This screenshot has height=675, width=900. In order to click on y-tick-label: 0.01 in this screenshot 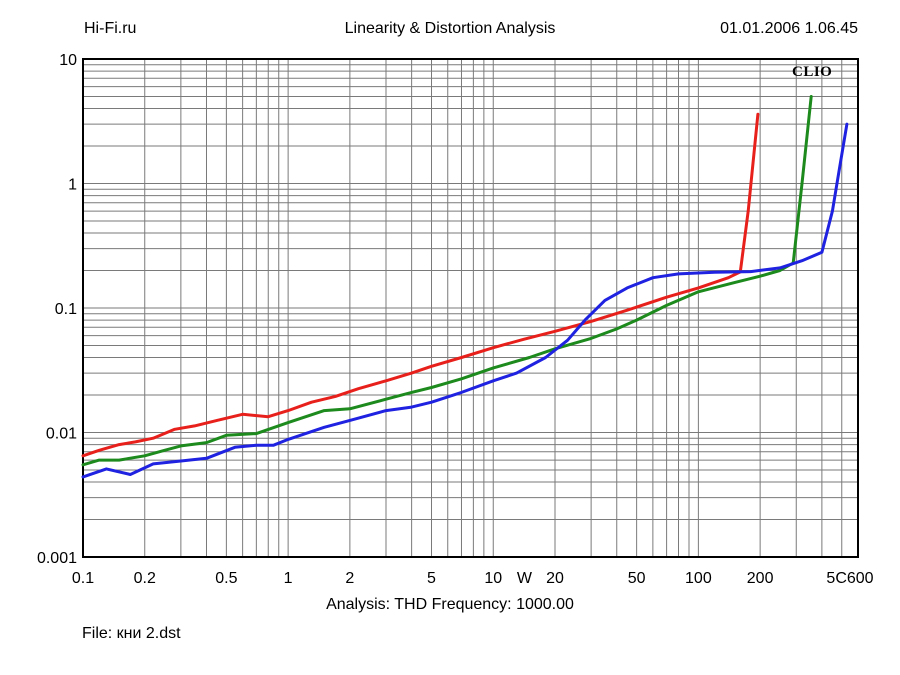, I will do `click(61, 434)`.